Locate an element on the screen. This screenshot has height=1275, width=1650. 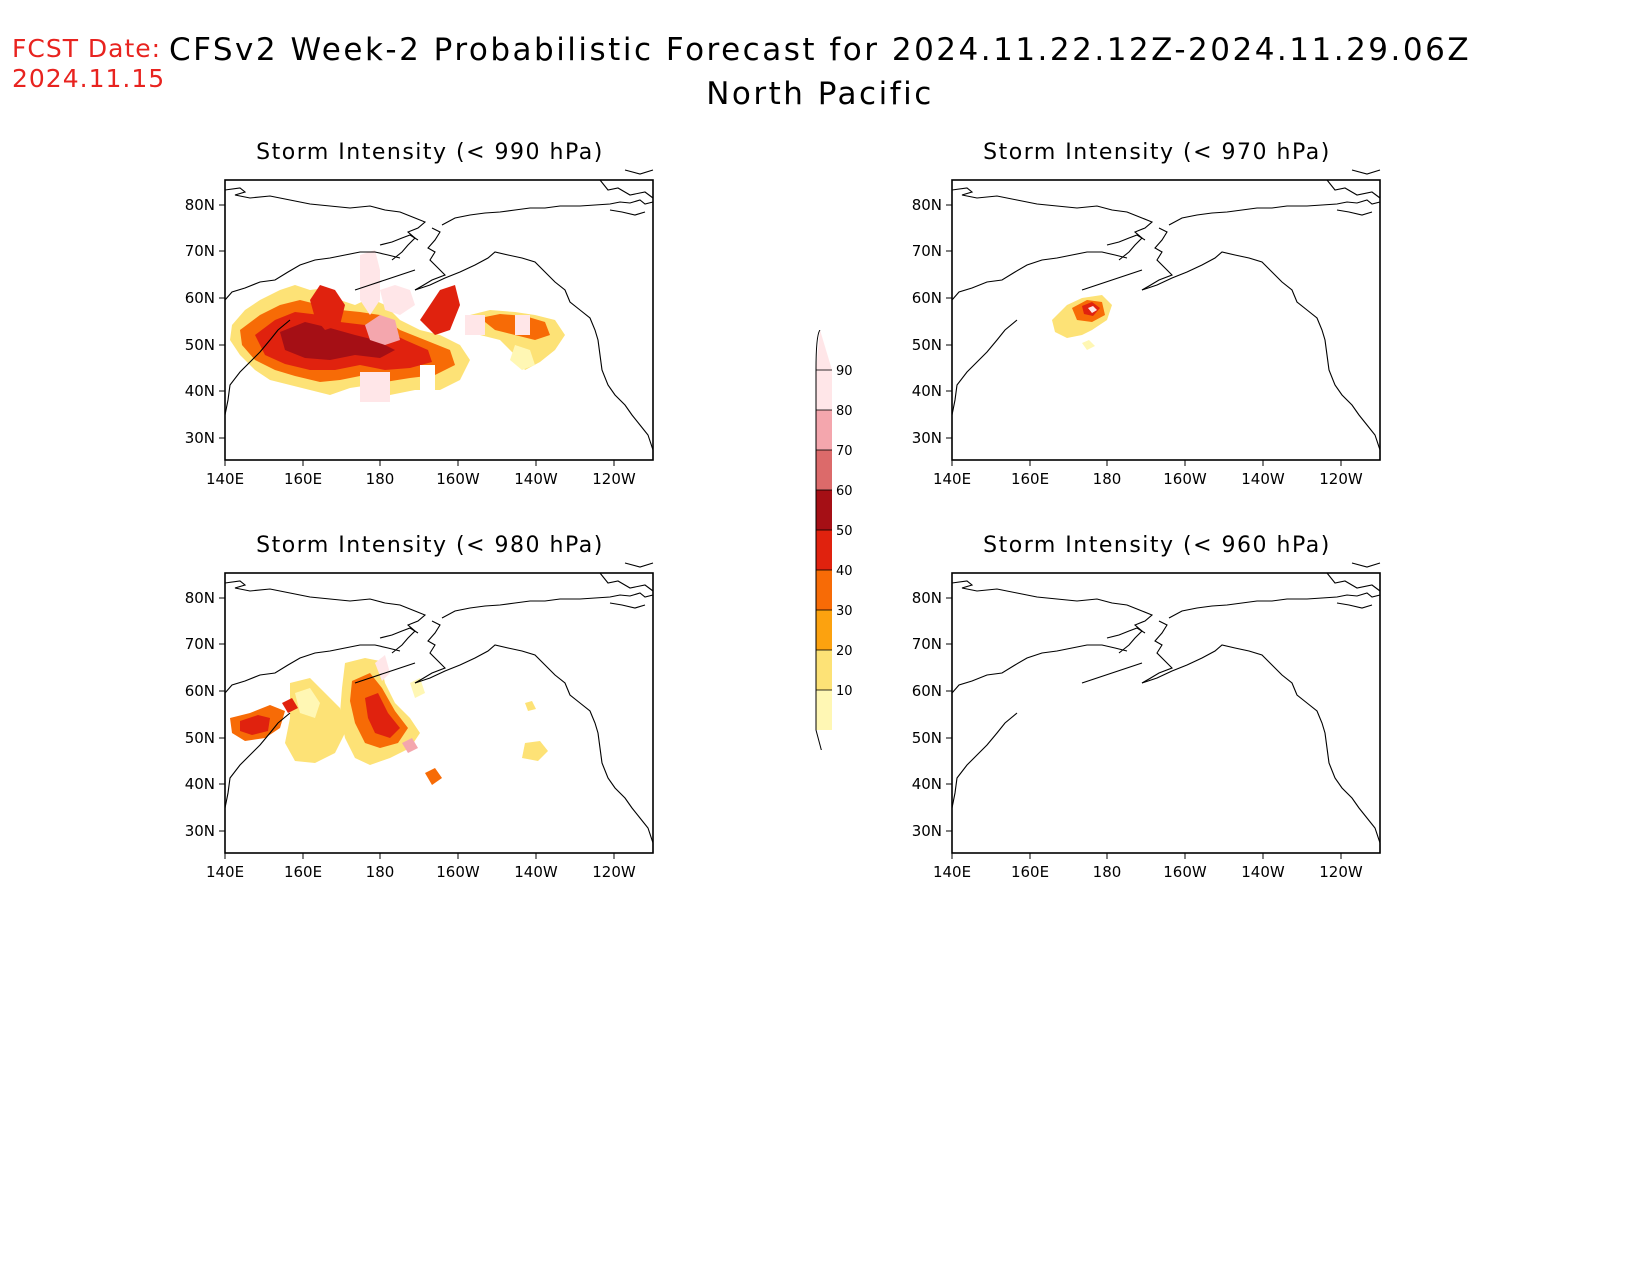
colorbar-outline-top is located at coordinates (818, 350).